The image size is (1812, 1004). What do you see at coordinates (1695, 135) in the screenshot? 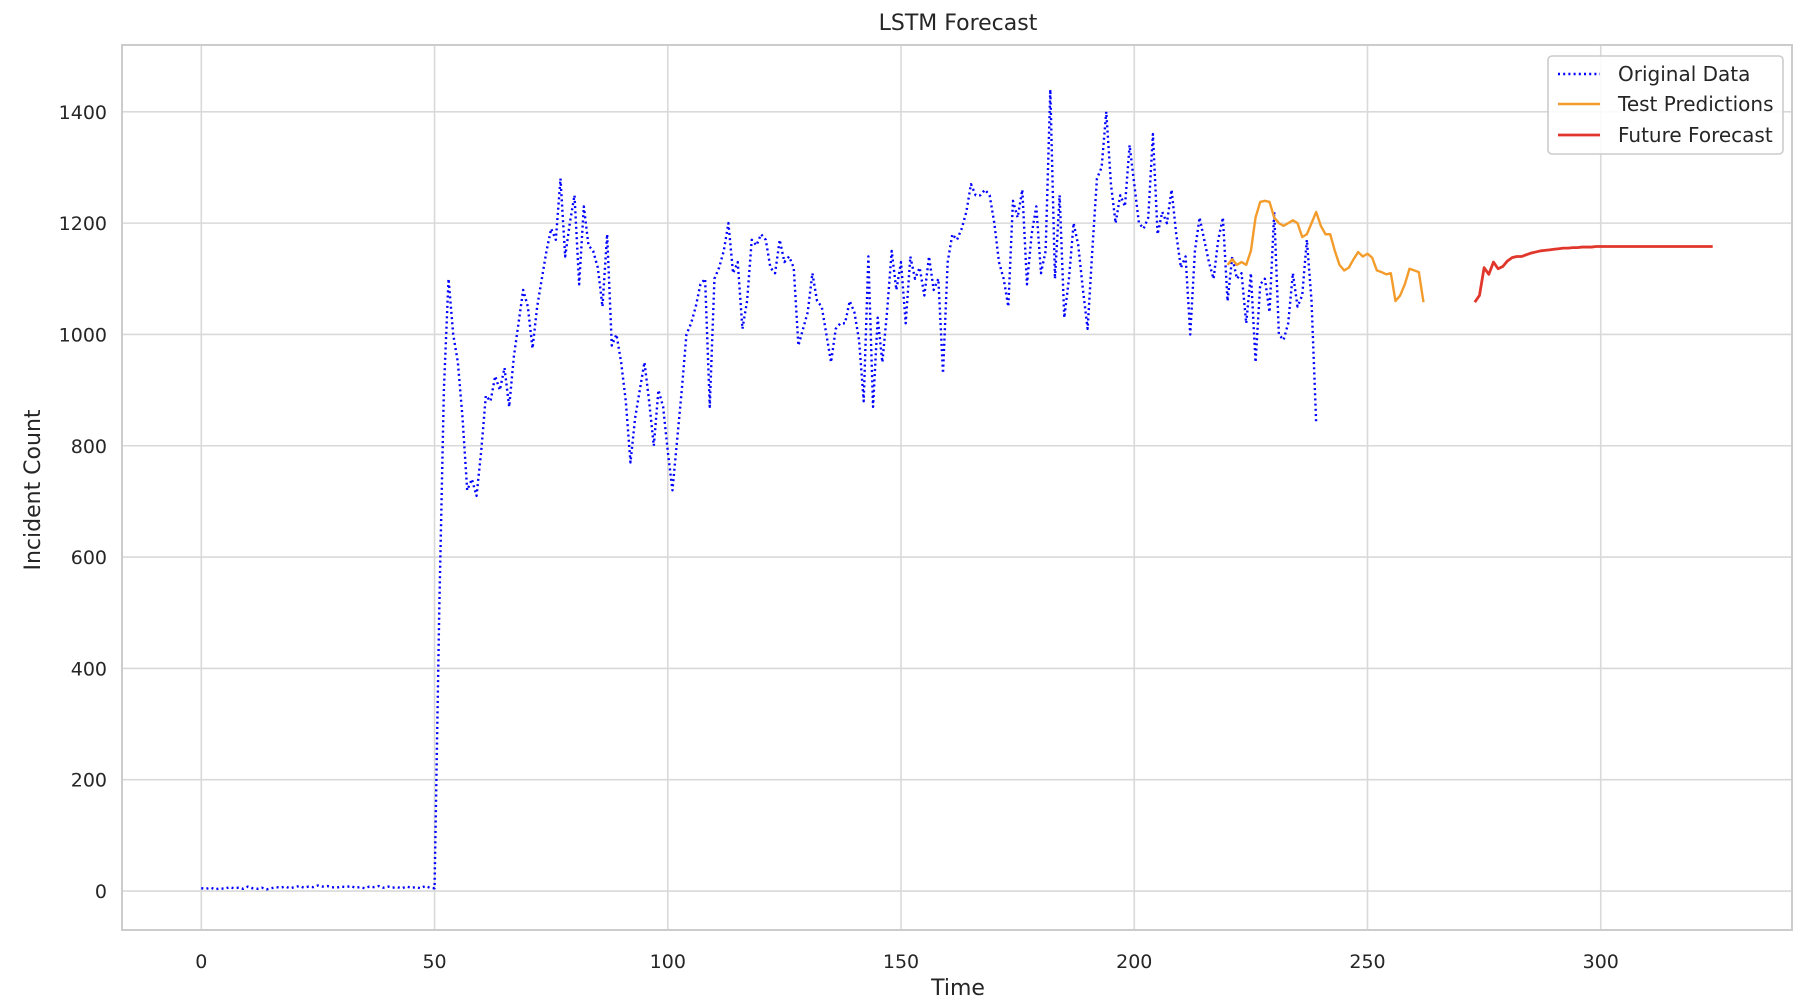
I see `legend-label-future-forecast: Future Forecast` at bounding box center [1695, 135].